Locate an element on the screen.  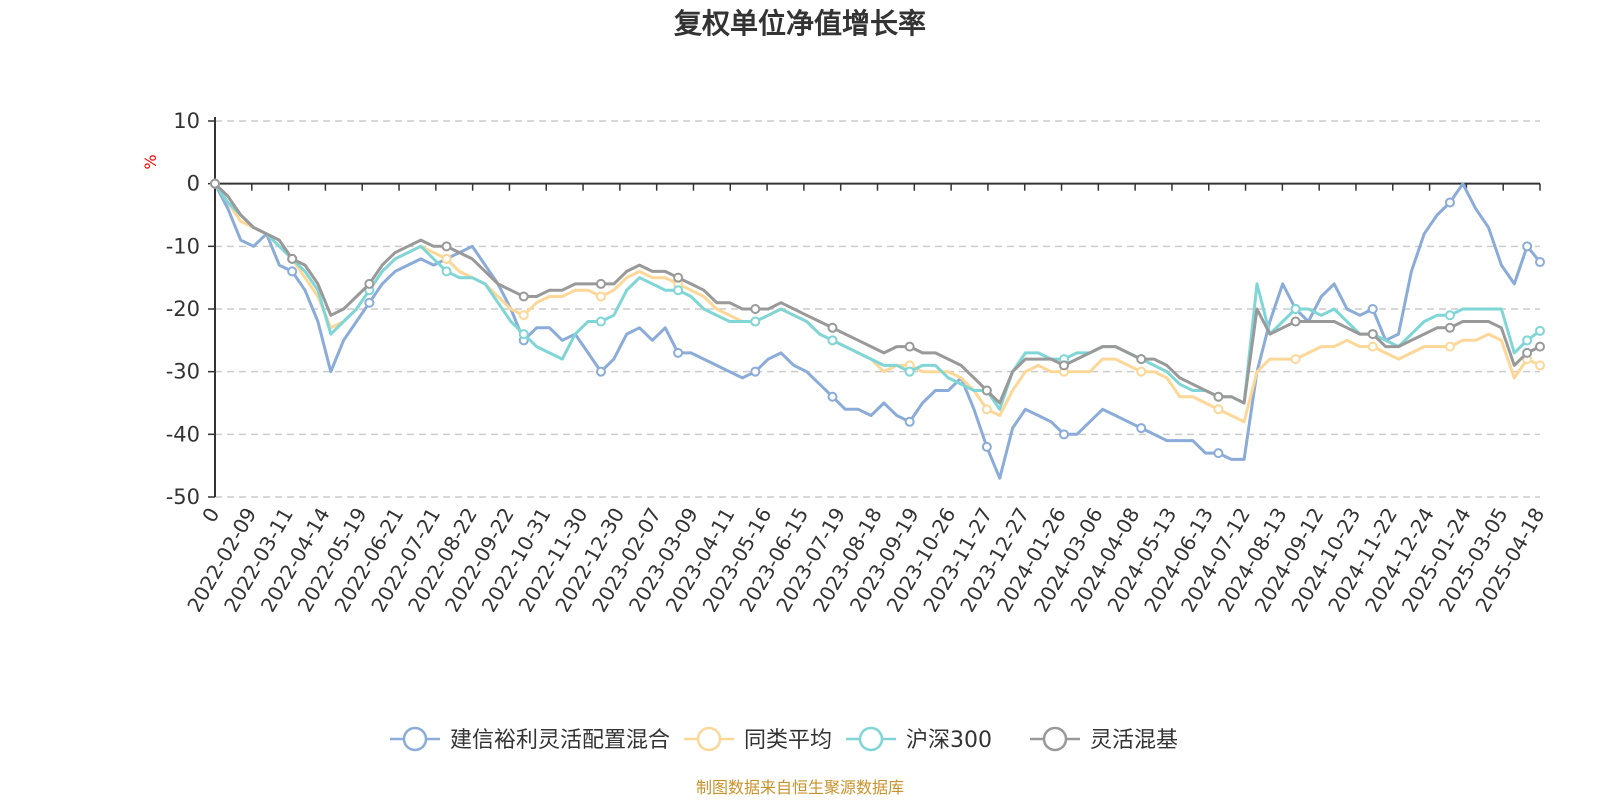
y-tick-label: -30 is located at coordinates (183, 372).